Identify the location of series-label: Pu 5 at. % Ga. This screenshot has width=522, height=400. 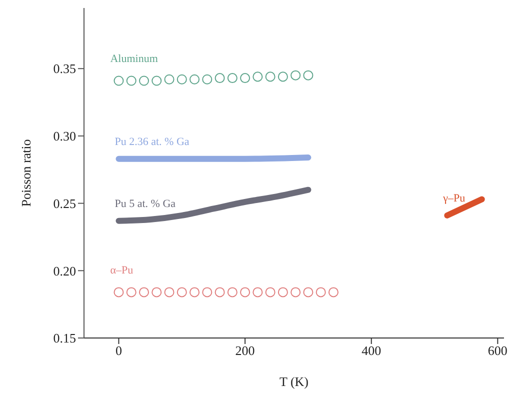
(145, 204).